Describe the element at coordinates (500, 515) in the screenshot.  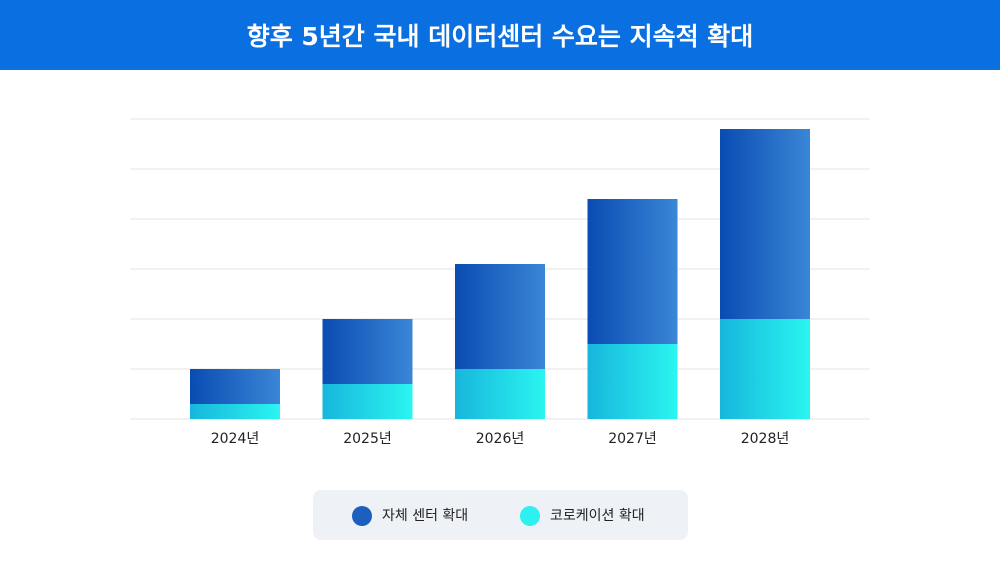
I see `legend-box` at that location.